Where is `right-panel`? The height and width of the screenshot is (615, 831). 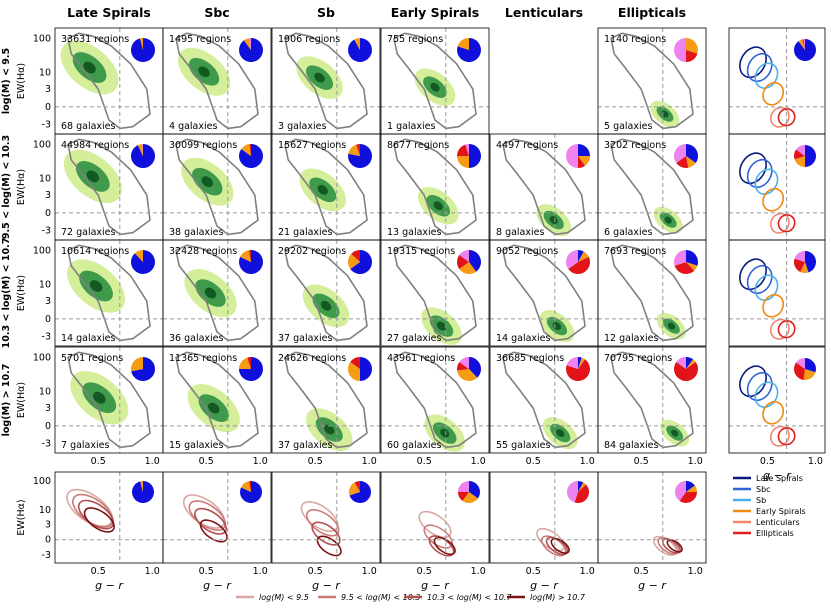
right-panel is located at coordinates (777, 293).